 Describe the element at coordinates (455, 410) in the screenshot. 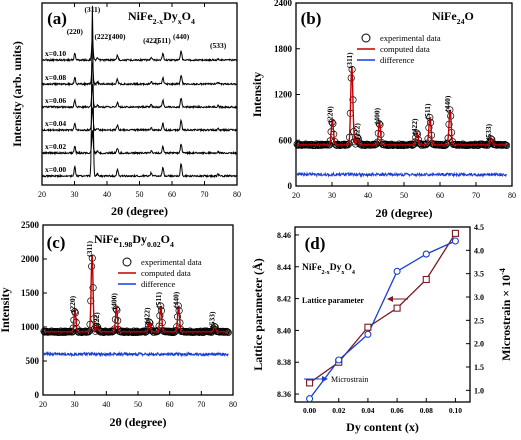

I see `x-tick-label: 0.10` at that location.